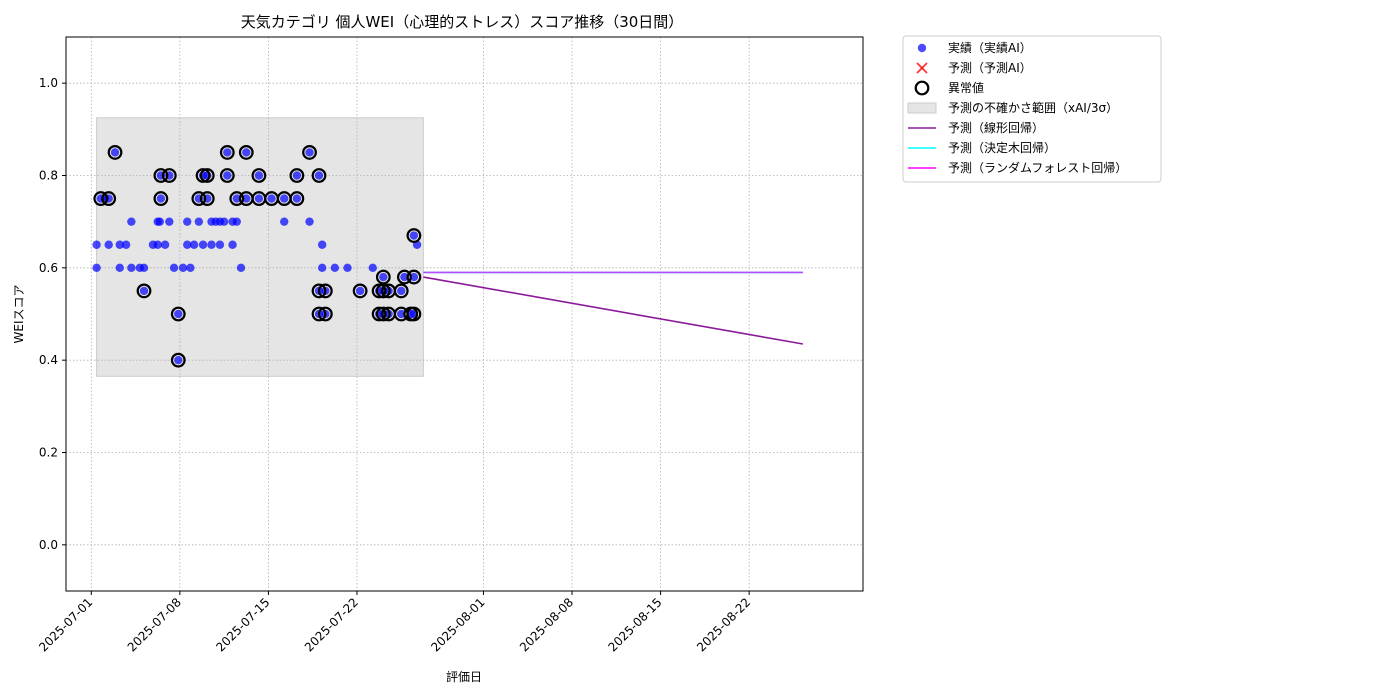 The height and width of the screenshot is (700, 1400). Describe the element at coordinates (457, 624) in the screenshot. I see `x-tick-label: 2025-08-01` at that location.